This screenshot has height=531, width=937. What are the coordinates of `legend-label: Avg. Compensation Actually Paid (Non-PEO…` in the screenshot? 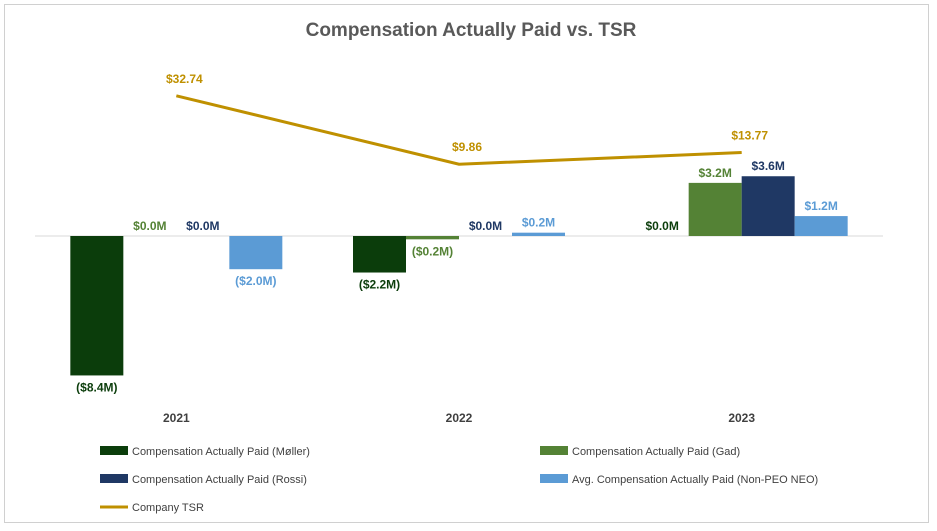 It's located at (695, 480).